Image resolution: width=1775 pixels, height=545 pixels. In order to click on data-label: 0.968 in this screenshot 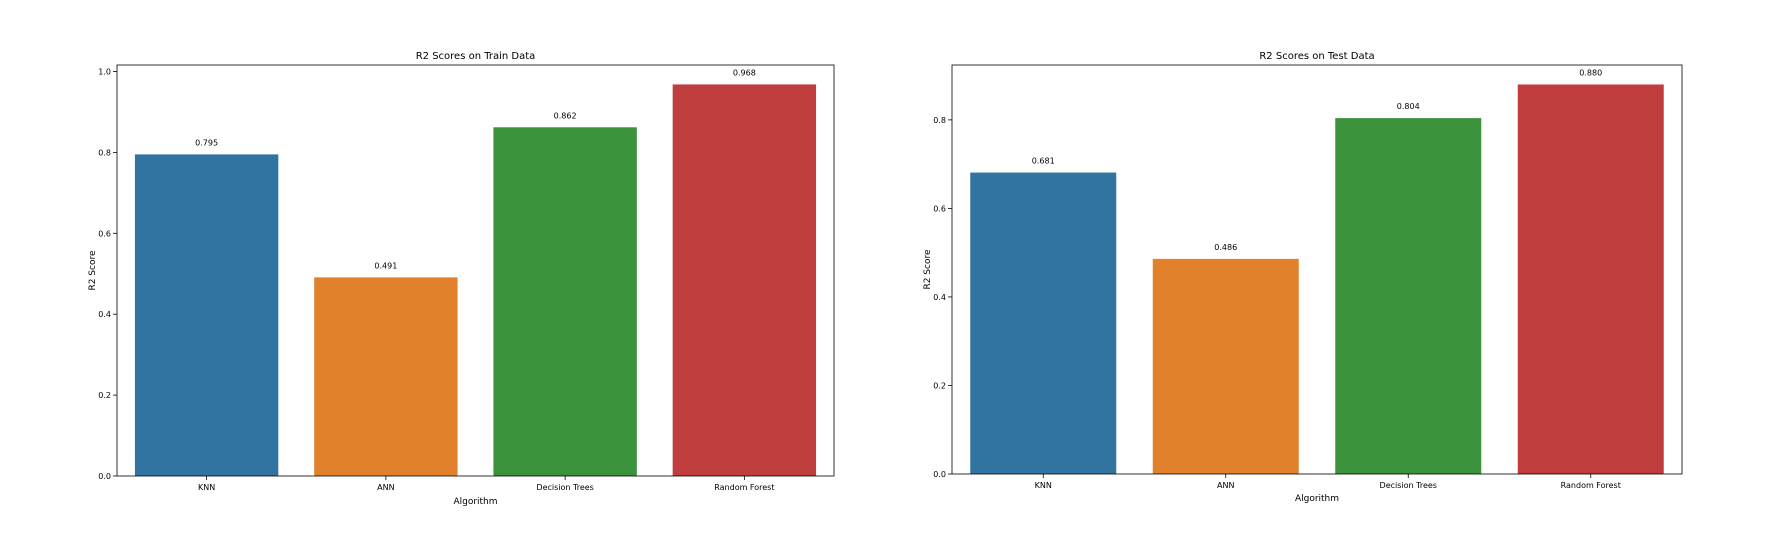, I will do `click(744, 72)`.